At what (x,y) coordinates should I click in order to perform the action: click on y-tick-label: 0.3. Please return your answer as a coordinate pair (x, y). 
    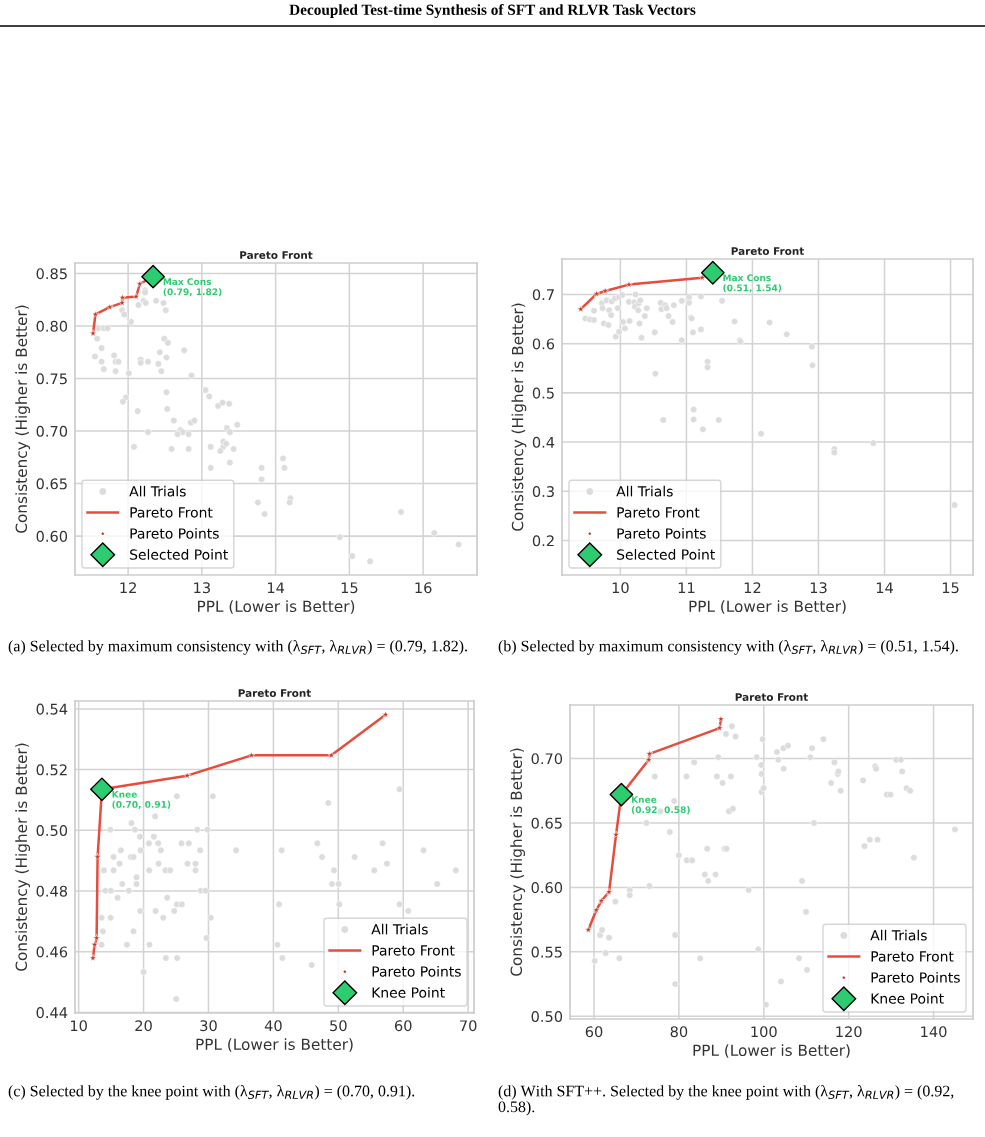
    Looking at the image, I should click on (543, 492).